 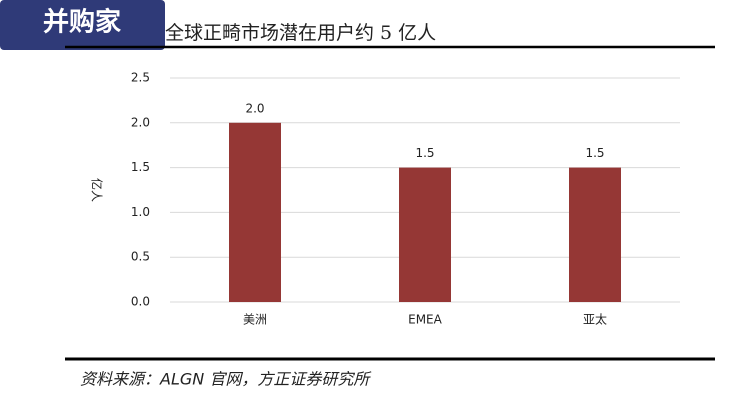 What do you see at coordinates (140, 167) in the screenshot?
I see `y-tick-label: 1.5` at bounding box center [140, 167].